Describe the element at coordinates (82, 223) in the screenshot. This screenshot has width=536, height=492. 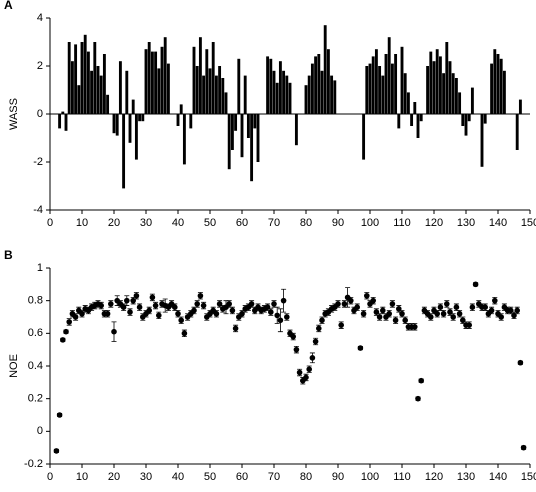
I see `x-tick-label: 10` at that location.